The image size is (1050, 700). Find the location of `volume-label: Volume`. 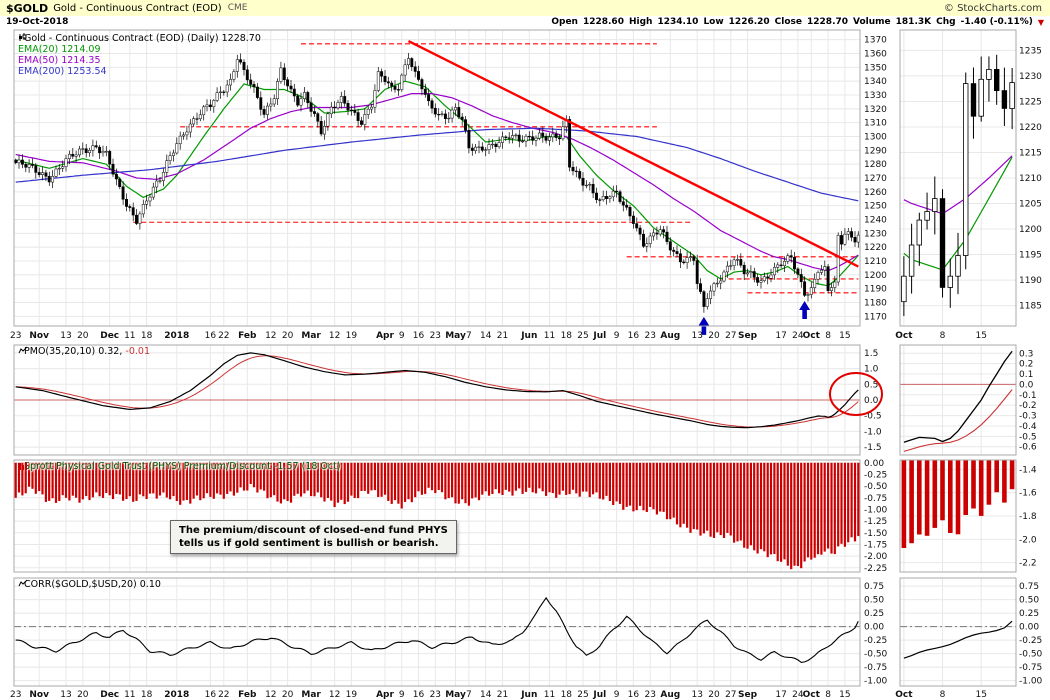

volume-label: Volume is located at coordinates (872, 22).